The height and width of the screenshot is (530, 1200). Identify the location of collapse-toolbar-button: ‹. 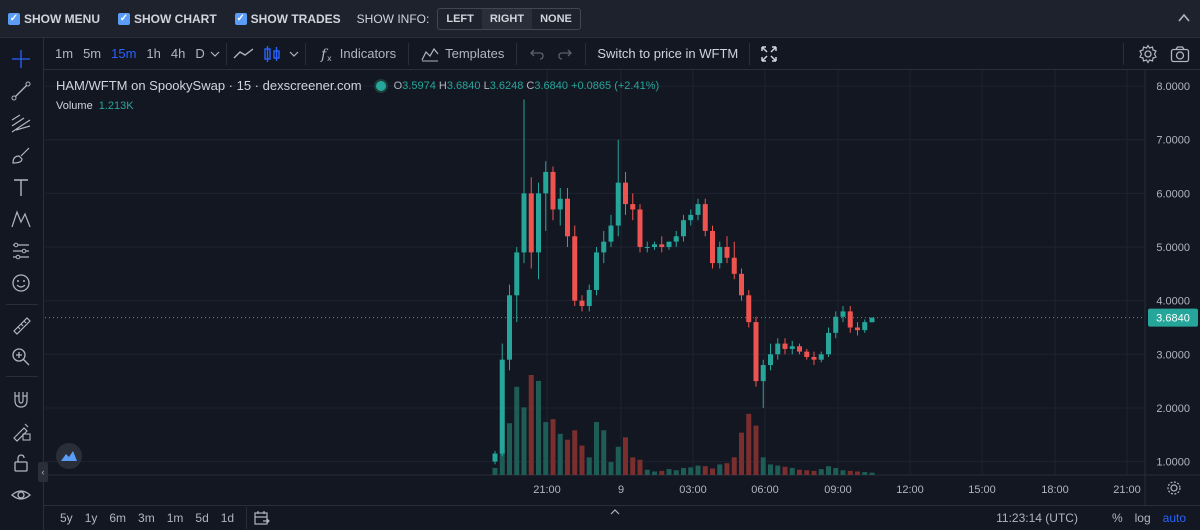
(43, 472).